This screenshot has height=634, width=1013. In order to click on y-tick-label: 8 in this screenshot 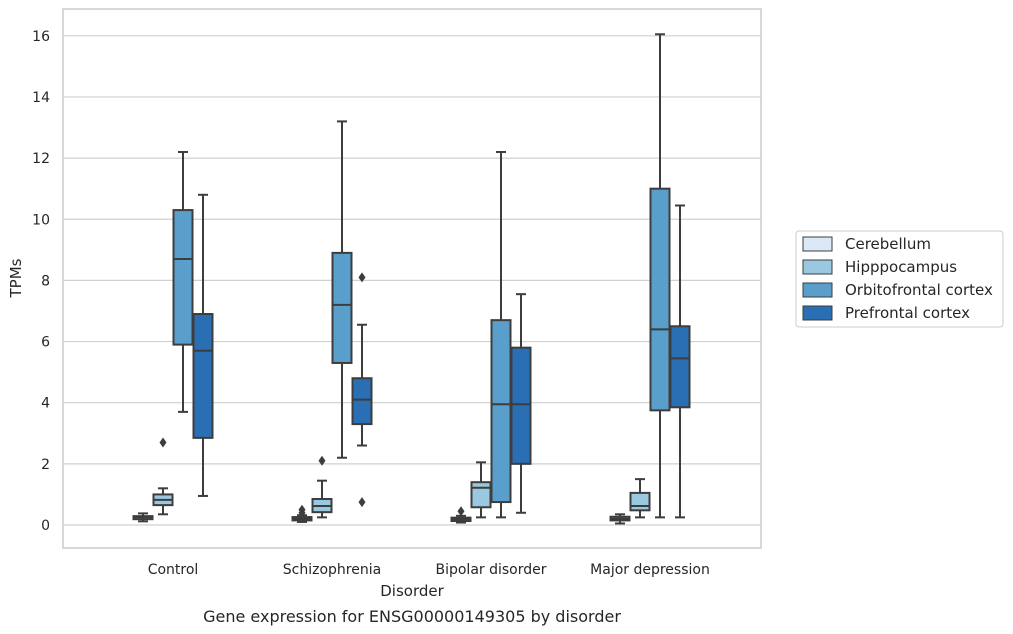, I will do `click(45, 281)`.